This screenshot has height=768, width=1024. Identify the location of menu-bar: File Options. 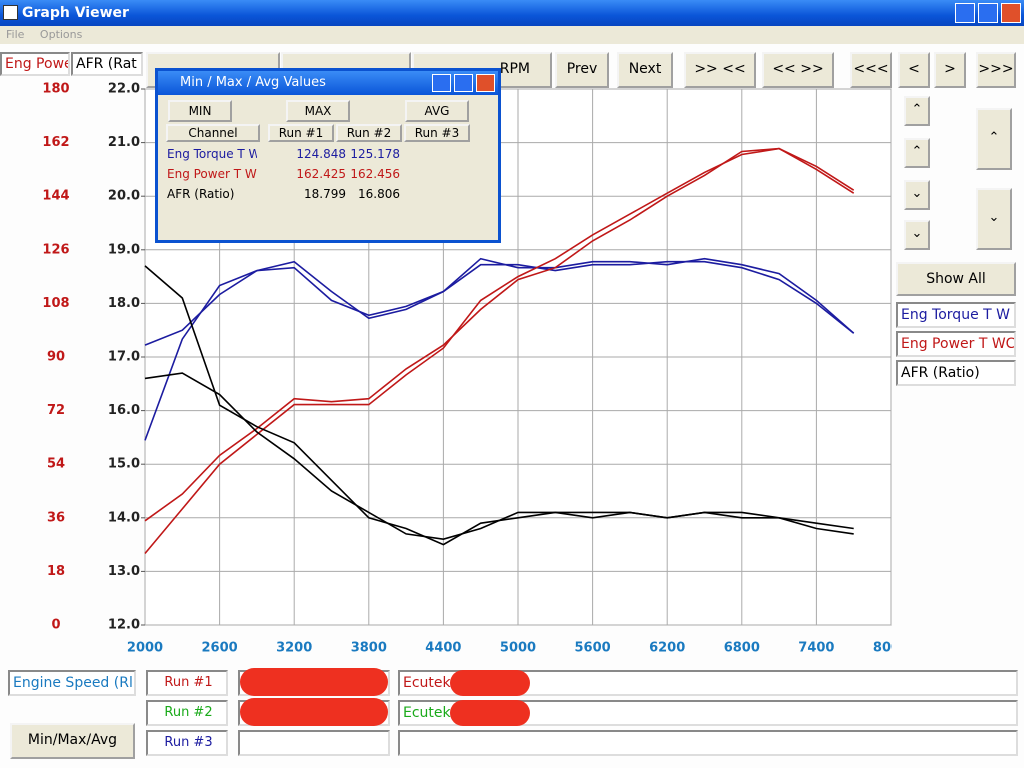
(512, 35).